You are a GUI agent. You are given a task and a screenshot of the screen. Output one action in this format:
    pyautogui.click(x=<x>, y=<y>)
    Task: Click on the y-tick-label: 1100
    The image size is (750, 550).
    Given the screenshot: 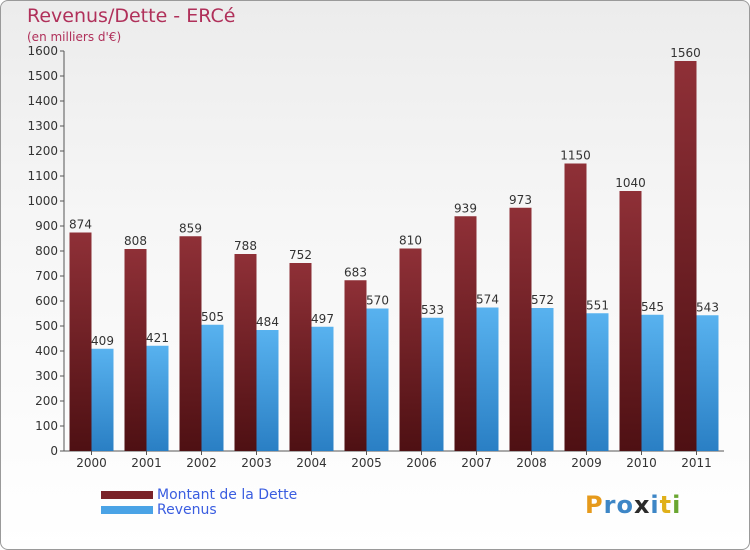 What is the action you would take?
    pyautogui.click(x=42, y=176)
    